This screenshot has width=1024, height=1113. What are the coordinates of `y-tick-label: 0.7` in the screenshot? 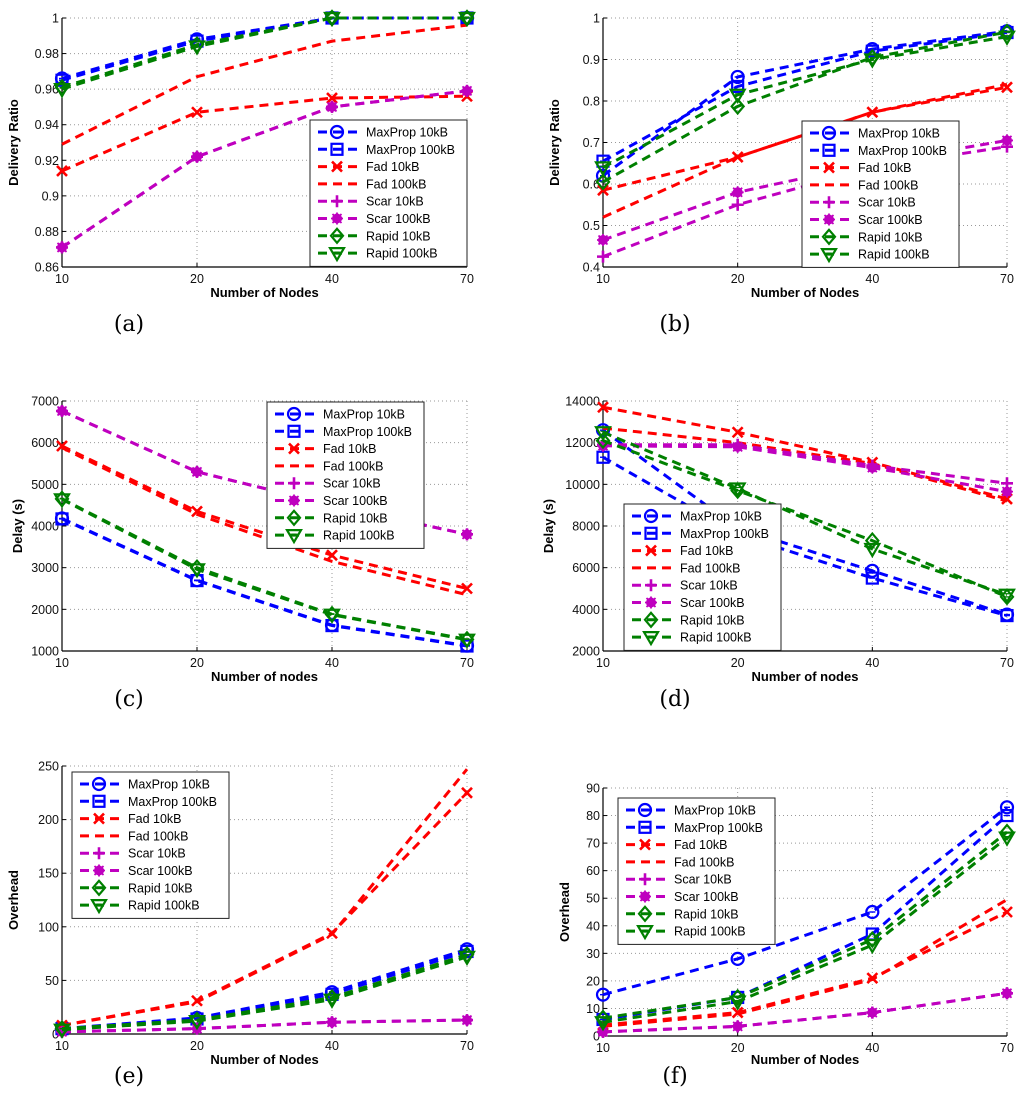 It's located at (591, 143).